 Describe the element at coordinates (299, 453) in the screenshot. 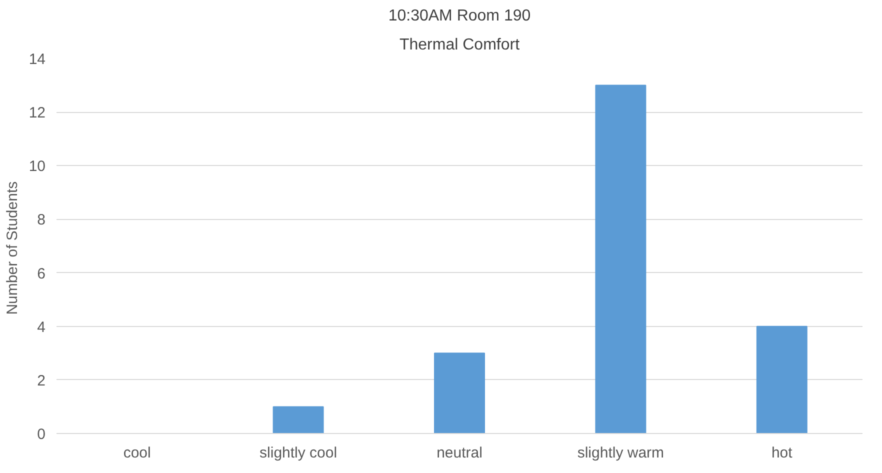

I see `x-tick-label: slightly cool` at that location.